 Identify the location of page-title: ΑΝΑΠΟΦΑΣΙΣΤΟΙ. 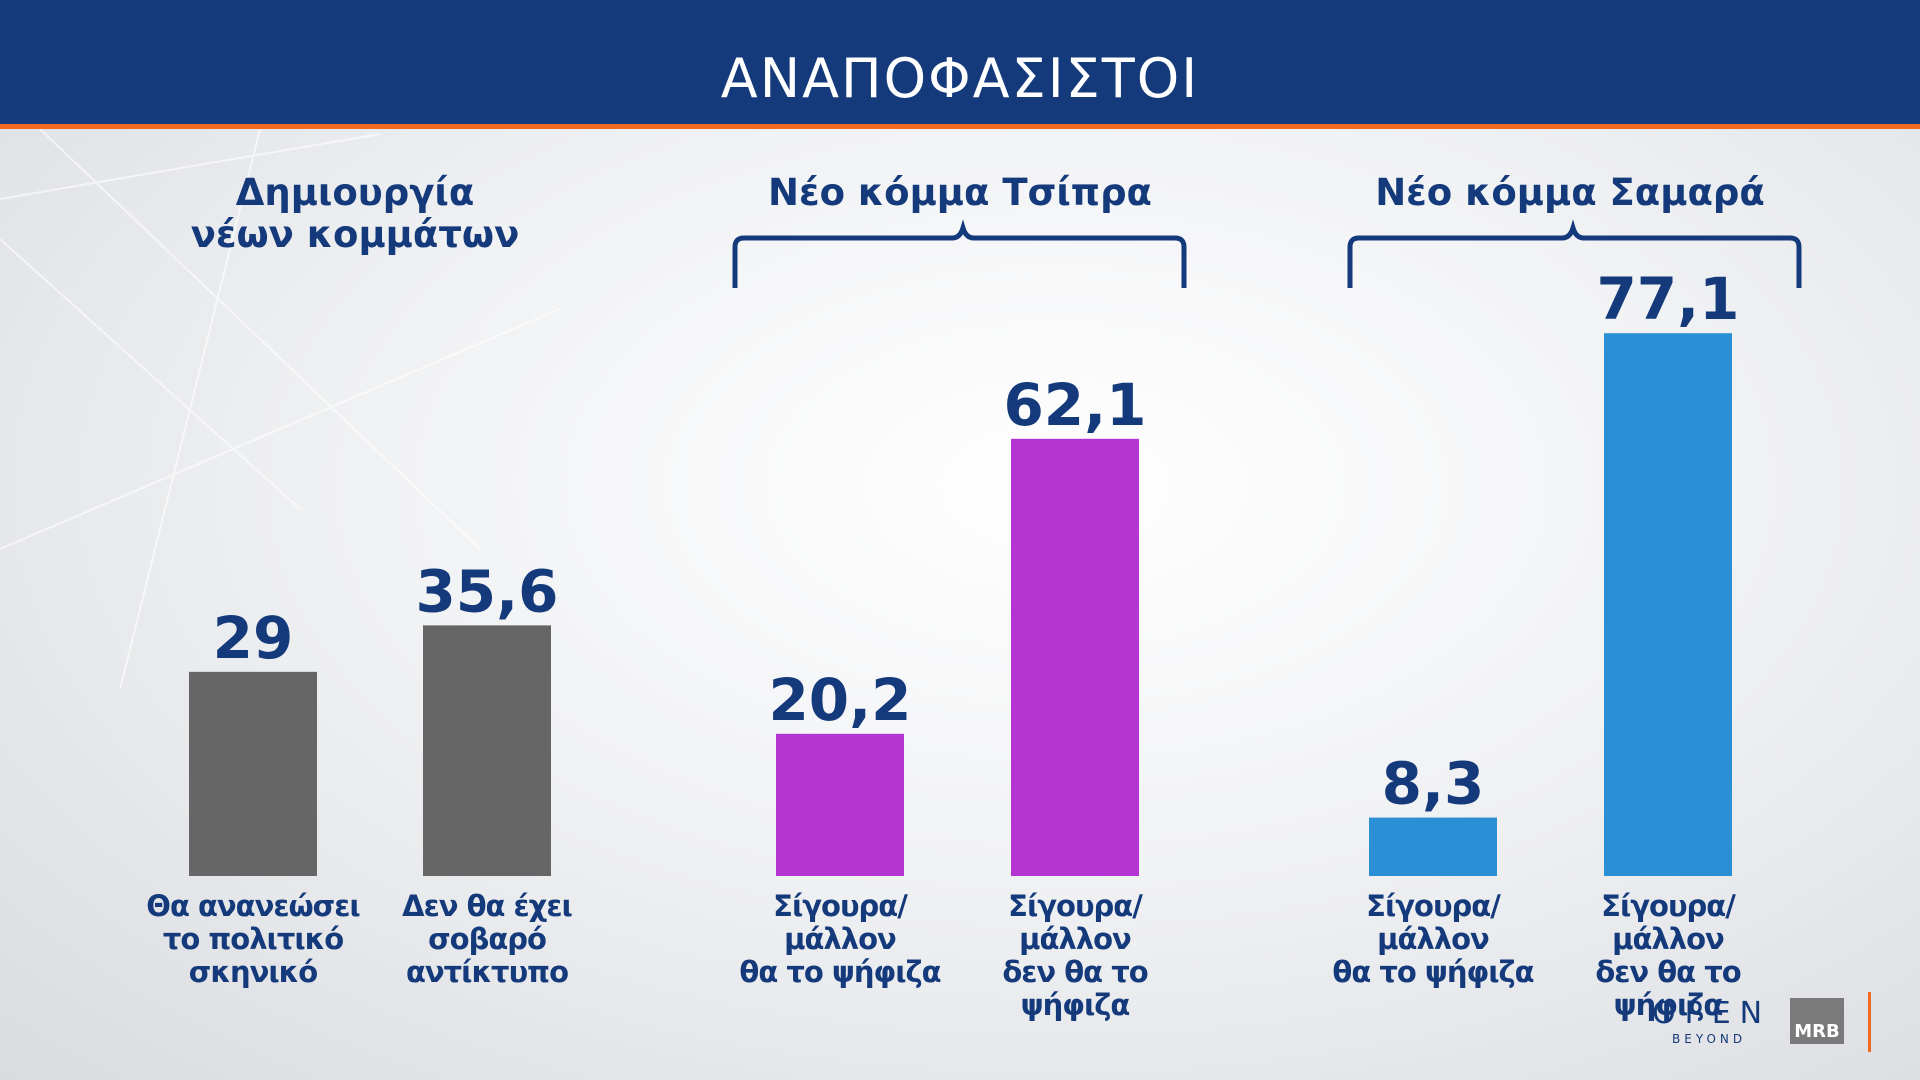
(960, 78).